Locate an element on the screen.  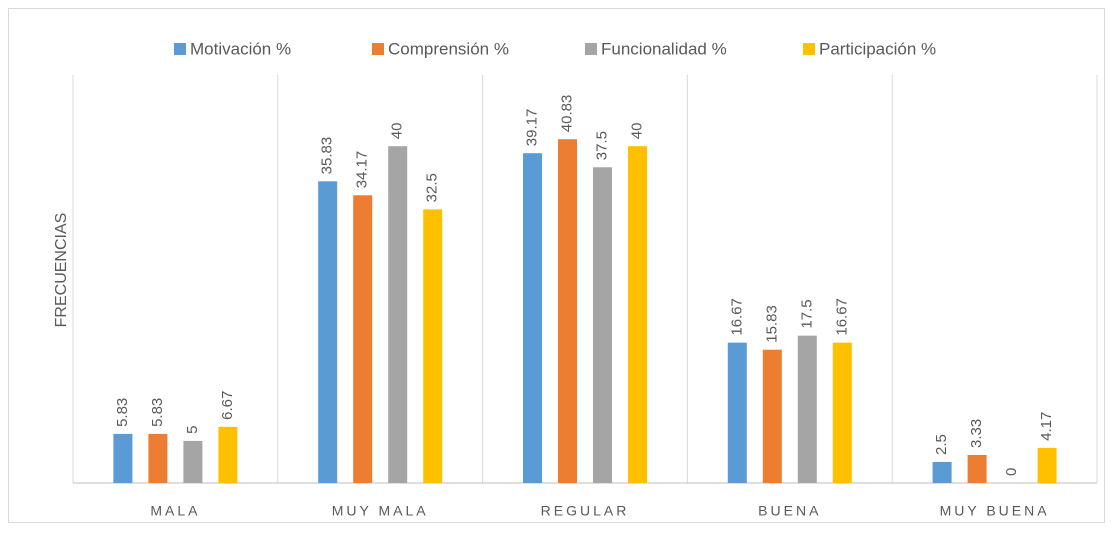
x-tick-label: MALA is located at coordinates (175, 511).